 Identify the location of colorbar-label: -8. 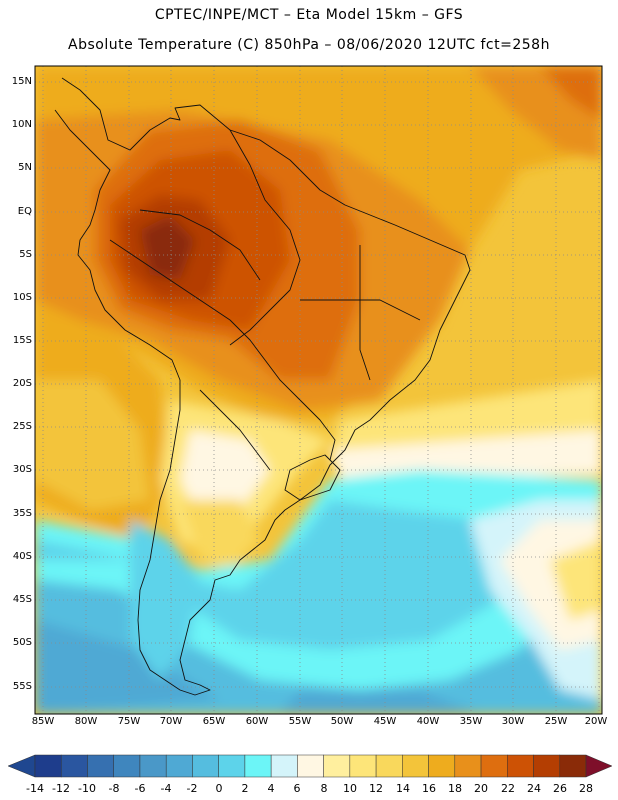
(114, 788).